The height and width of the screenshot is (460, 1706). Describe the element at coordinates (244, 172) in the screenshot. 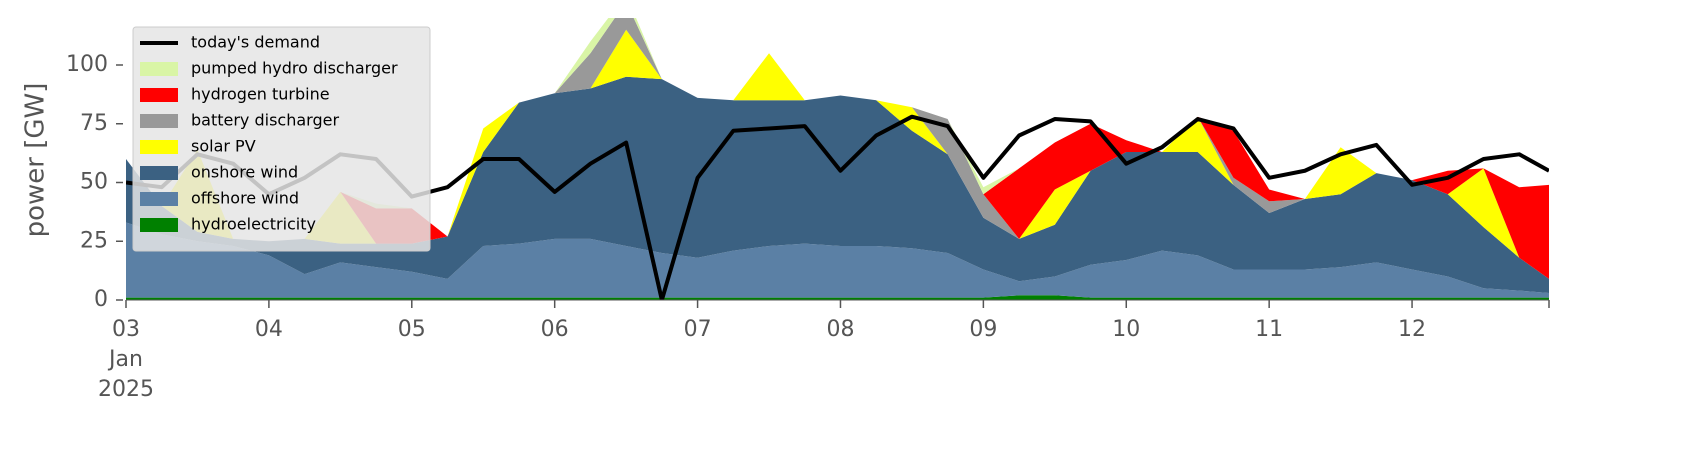

I see `legend-label: onshore wind` at that location.